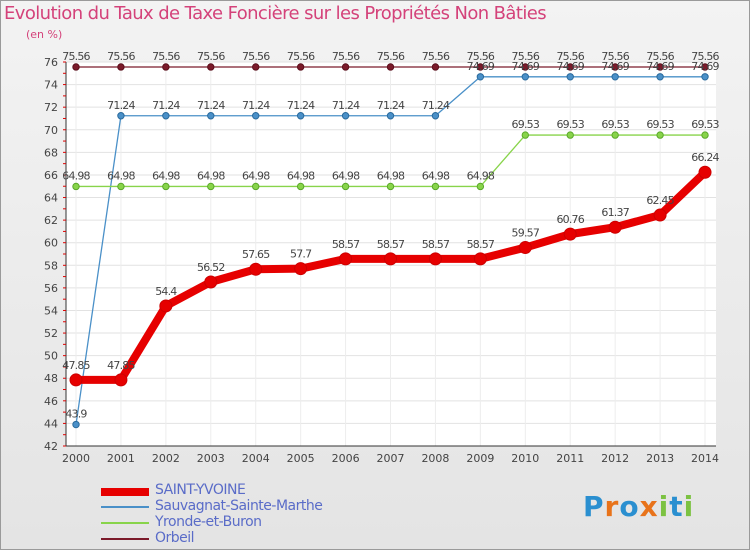 This screenshot has height=550, width=750. I want to click on x-tick-label: 2001, so click(121, 458).